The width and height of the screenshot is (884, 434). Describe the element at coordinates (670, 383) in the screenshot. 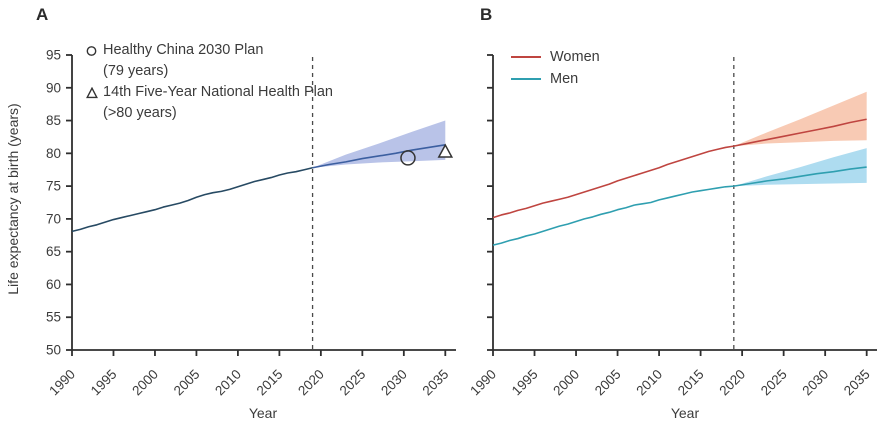

I see `tick-labels: 1990 1995 2000 2005 2010 2015 2020 2025 2030 2035` at that location.